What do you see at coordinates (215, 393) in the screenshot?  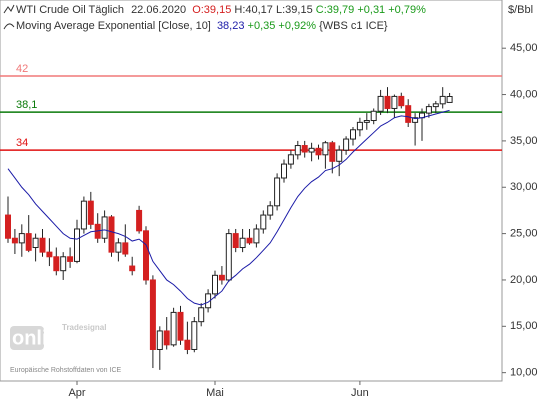 I see `x-tick-label: Mai` at bounding box center [215, 393].